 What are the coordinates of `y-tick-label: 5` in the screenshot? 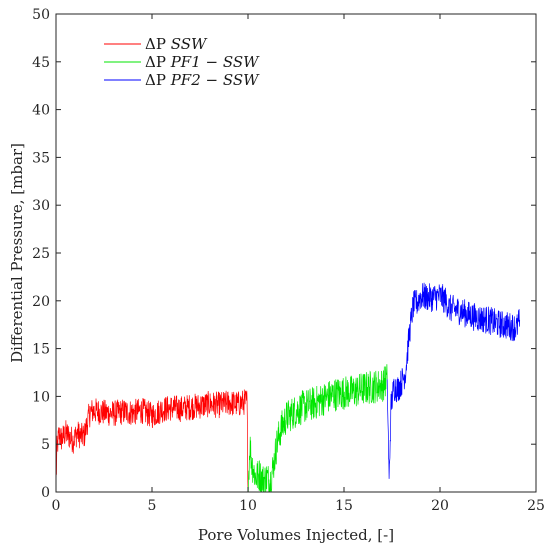 It's located at (45, 445).